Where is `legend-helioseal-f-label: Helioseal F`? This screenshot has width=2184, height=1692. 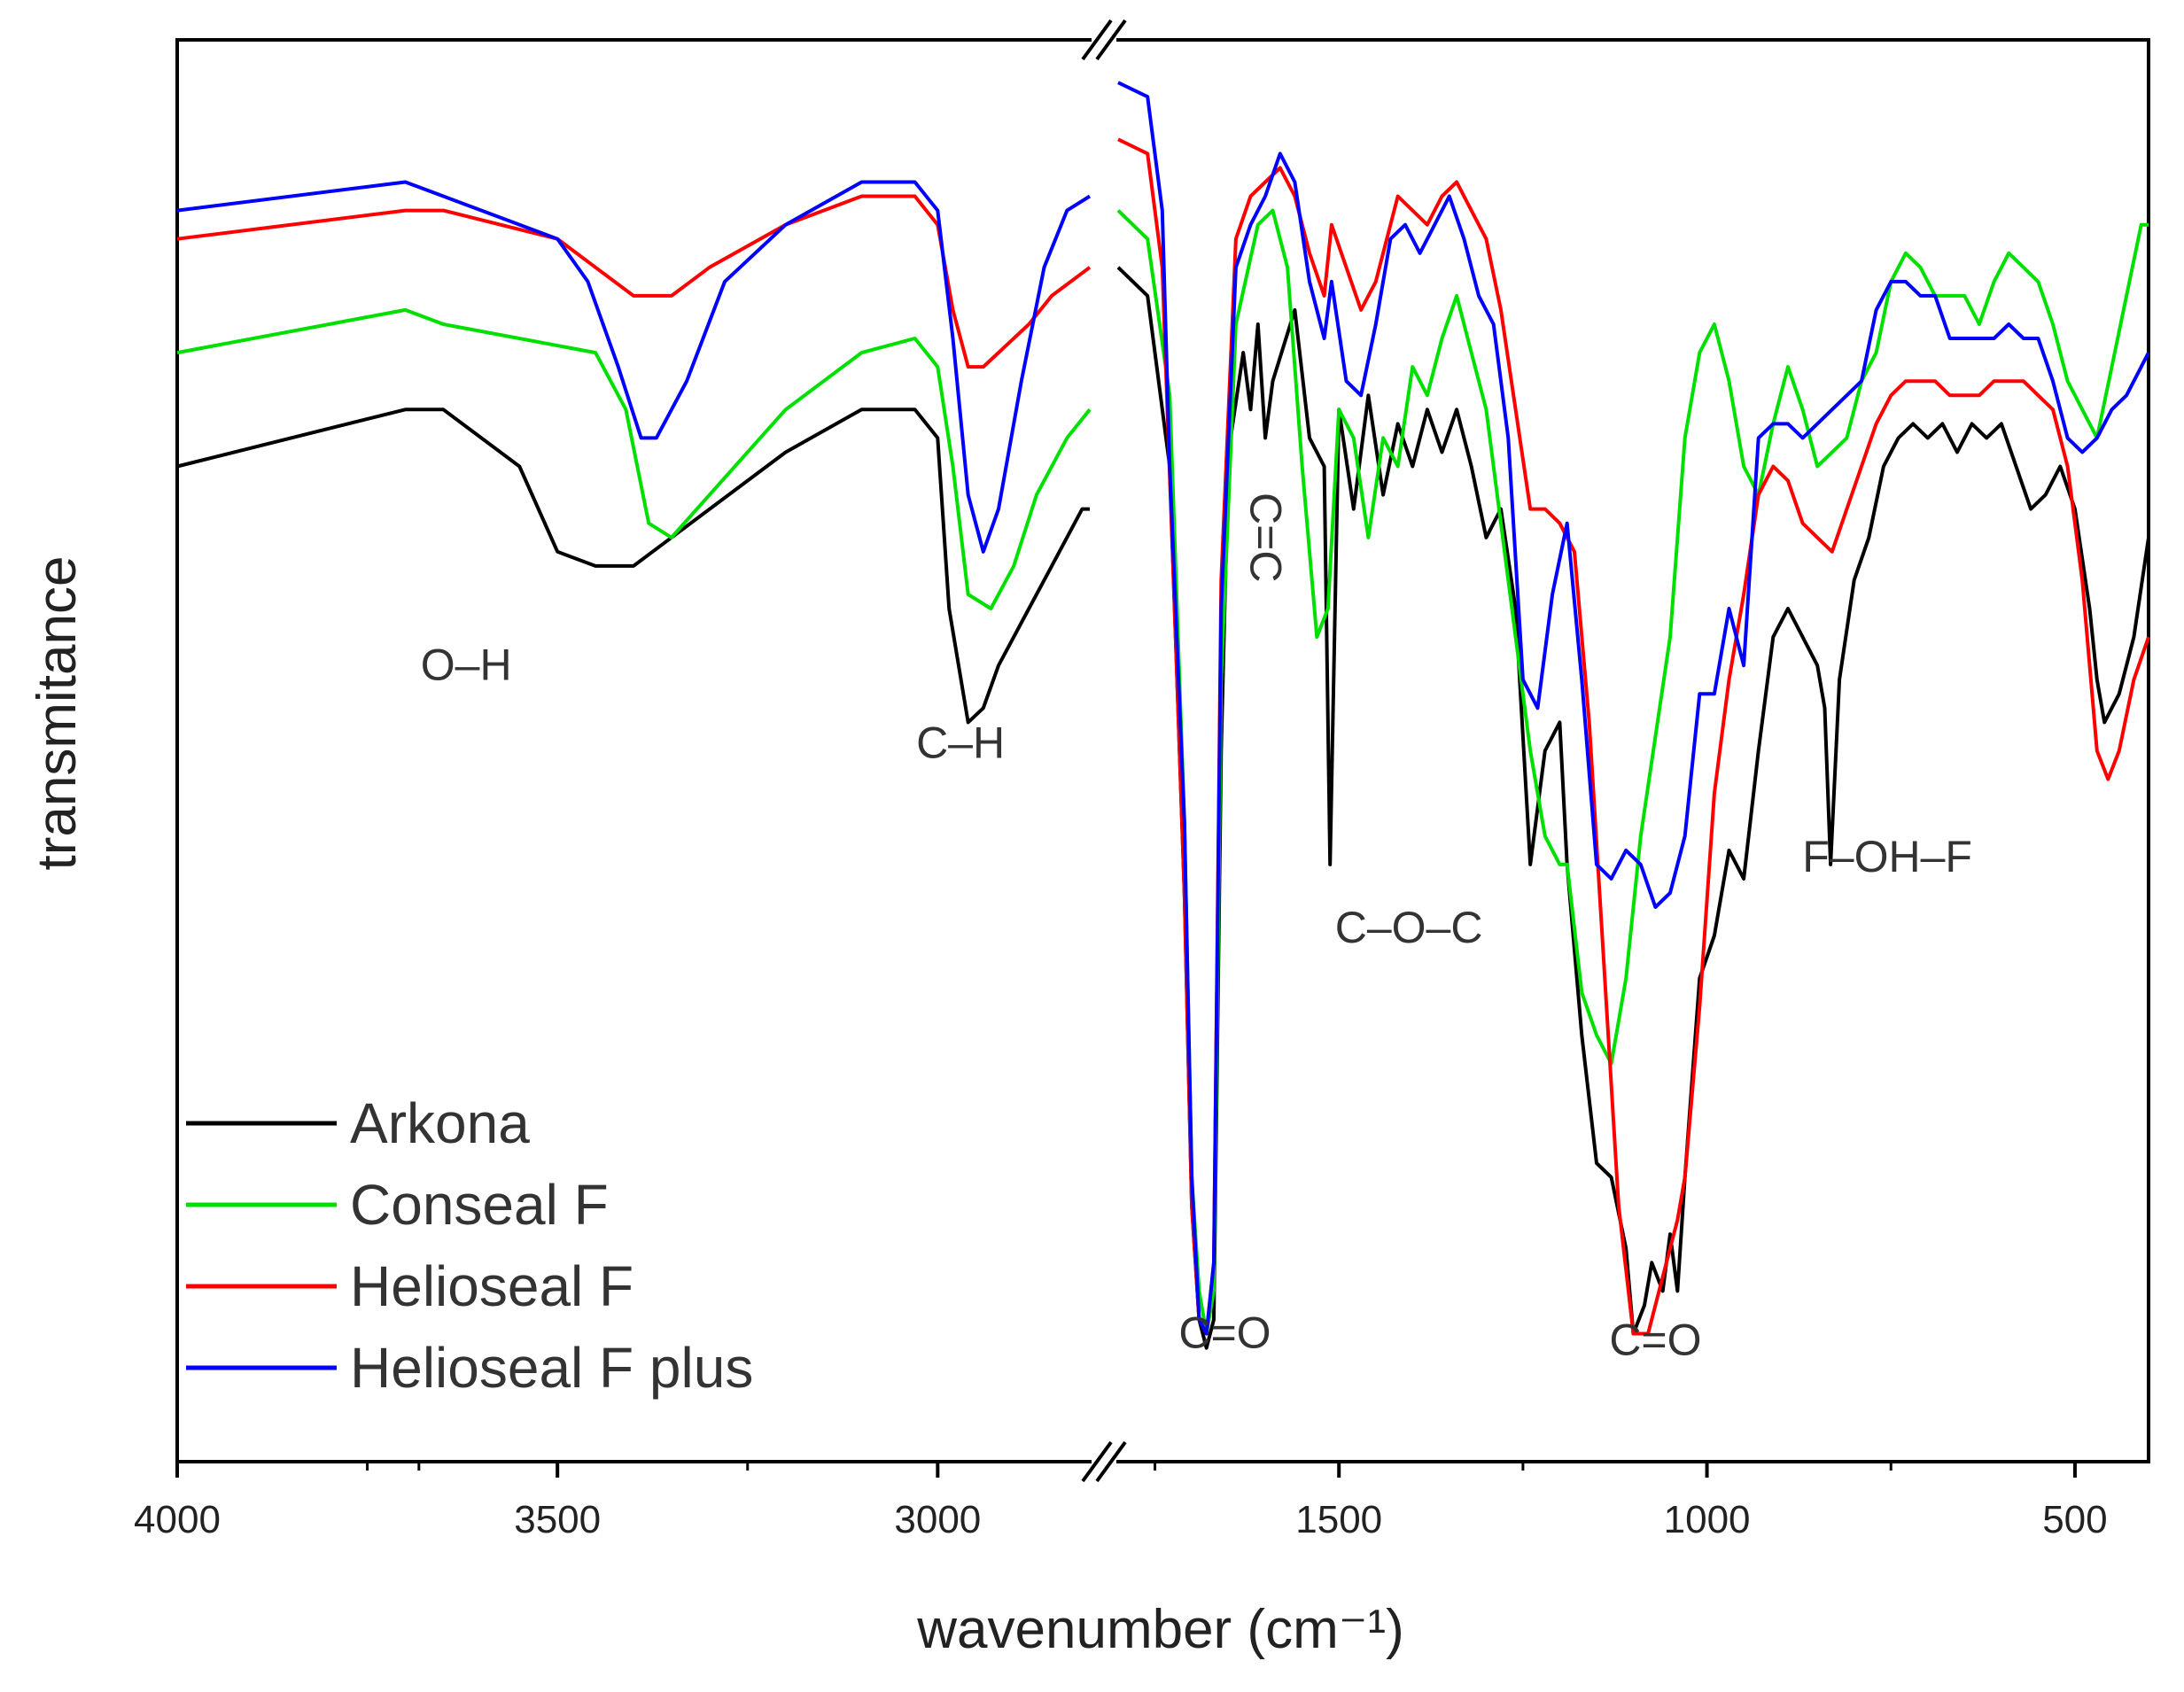 legend-helioseal-f-label: Helioseal F is located at coordinates (491, 1286).